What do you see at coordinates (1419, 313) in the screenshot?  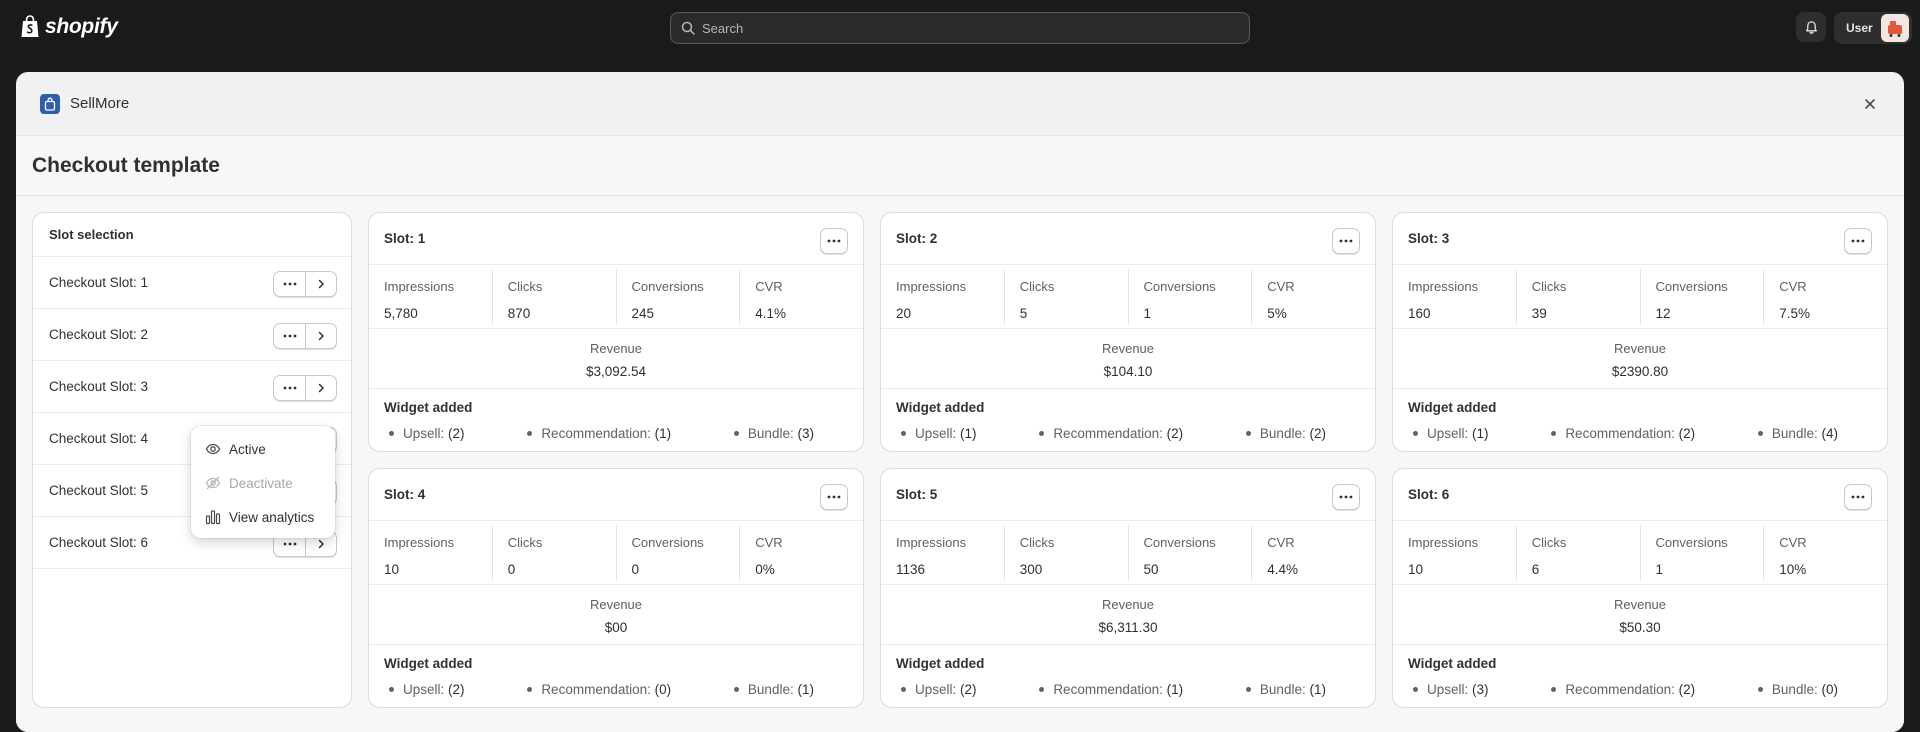 I see `metric-value: 160` at bounding box center [1419, 313].